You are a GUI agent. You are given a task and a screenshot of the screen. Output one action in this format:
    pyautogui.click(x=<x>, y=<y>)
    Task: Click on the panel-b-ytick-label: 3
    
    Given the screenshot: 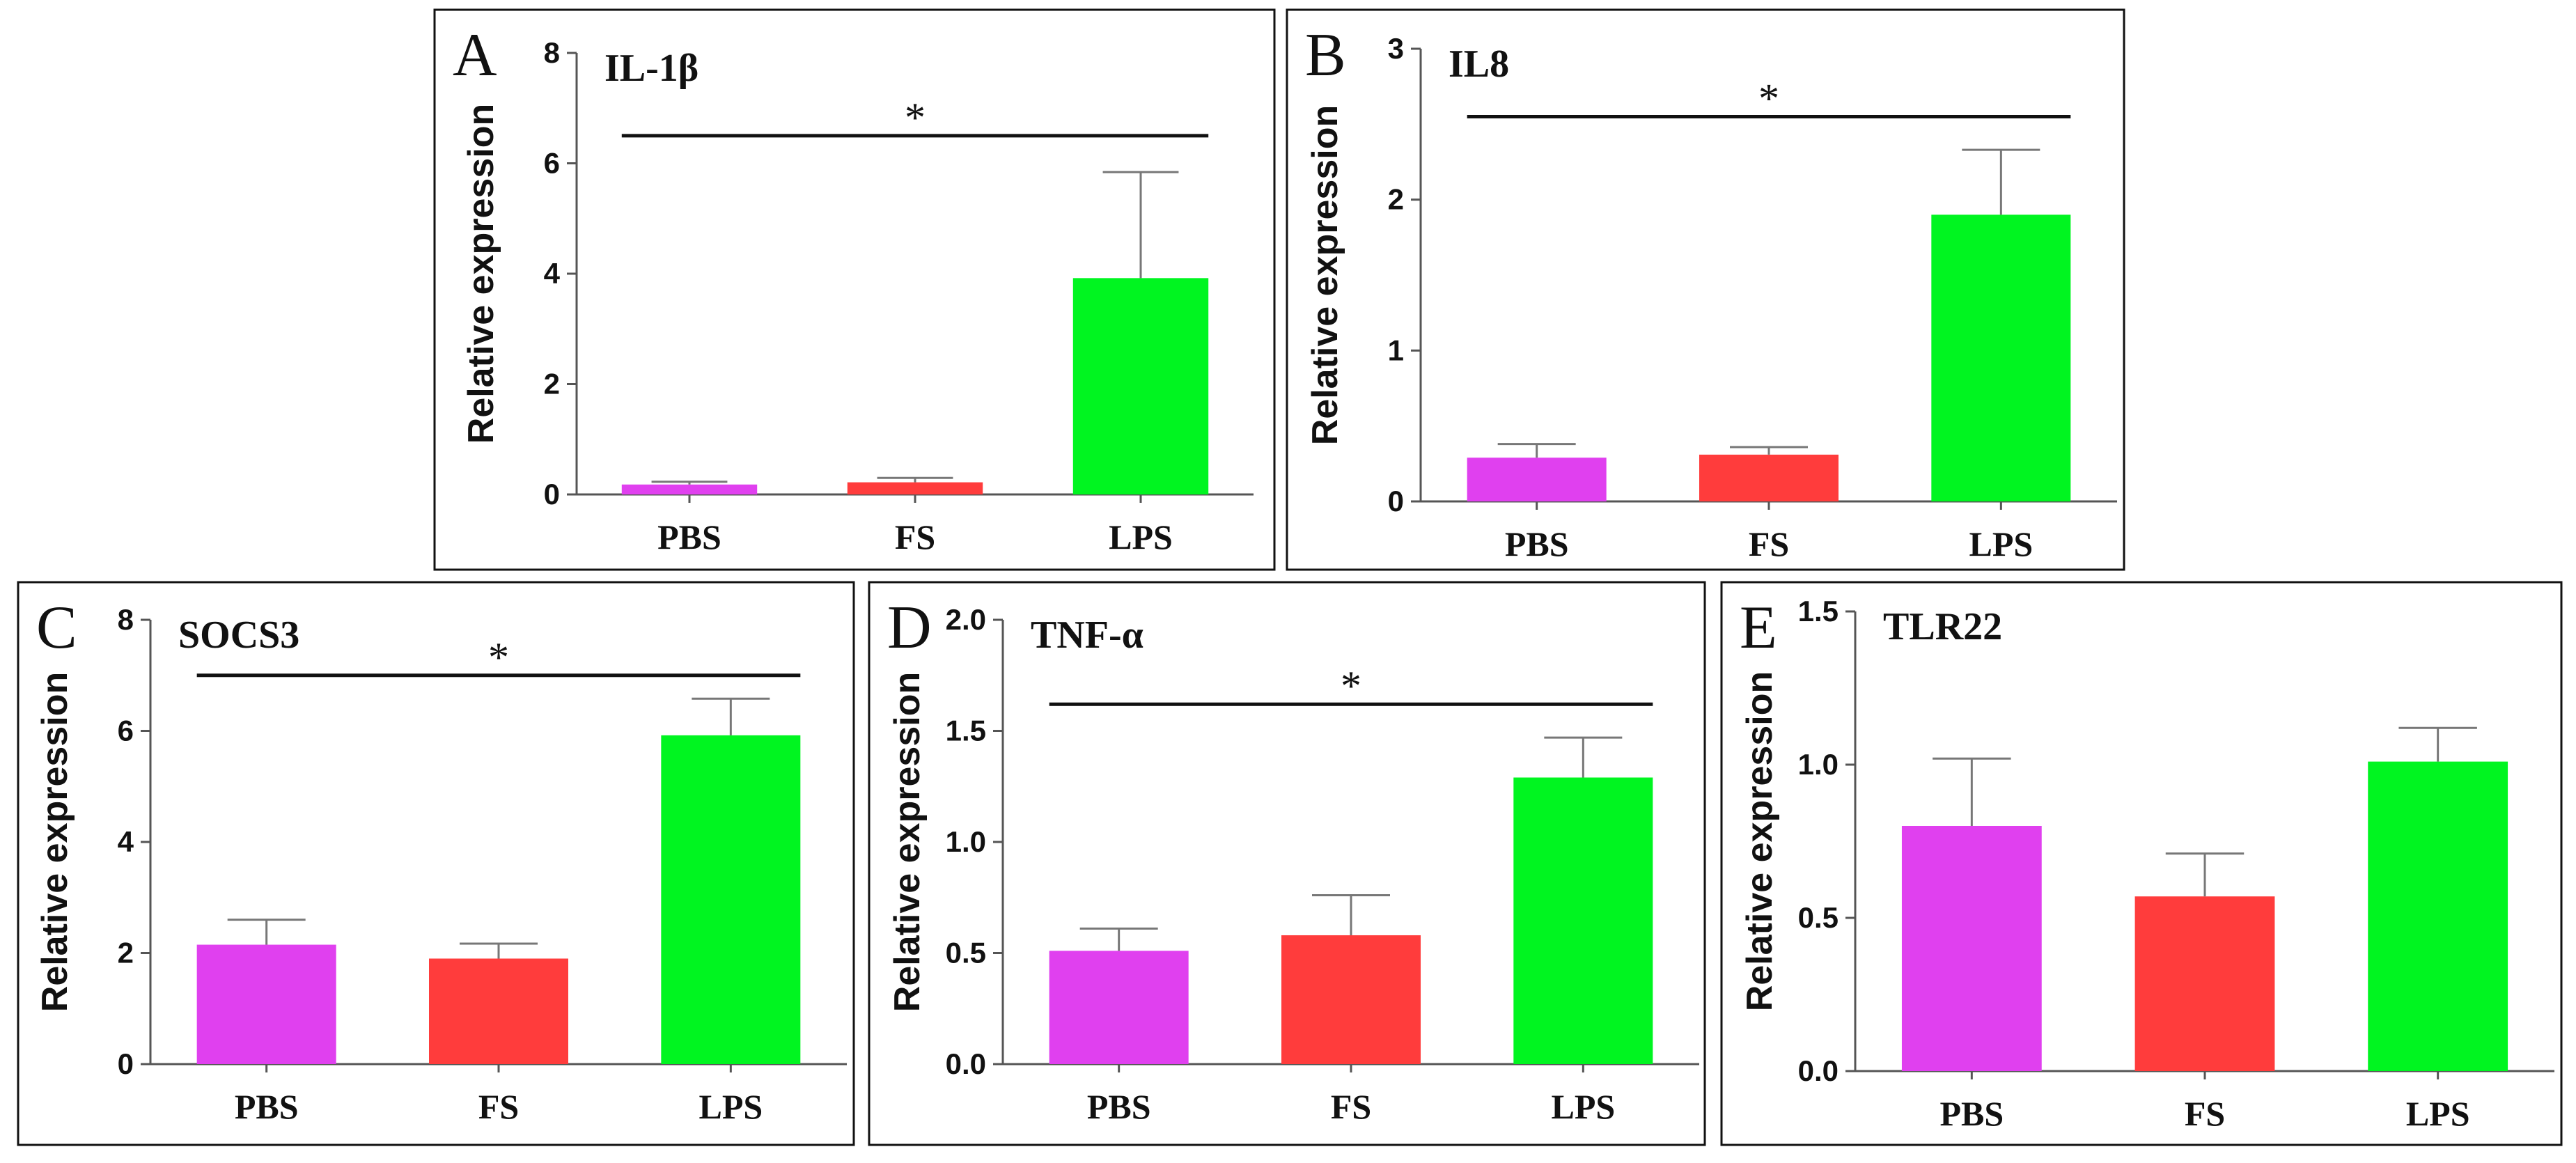 What is the action you would take?
    pyautogui.click(x=1396, y=48)
    